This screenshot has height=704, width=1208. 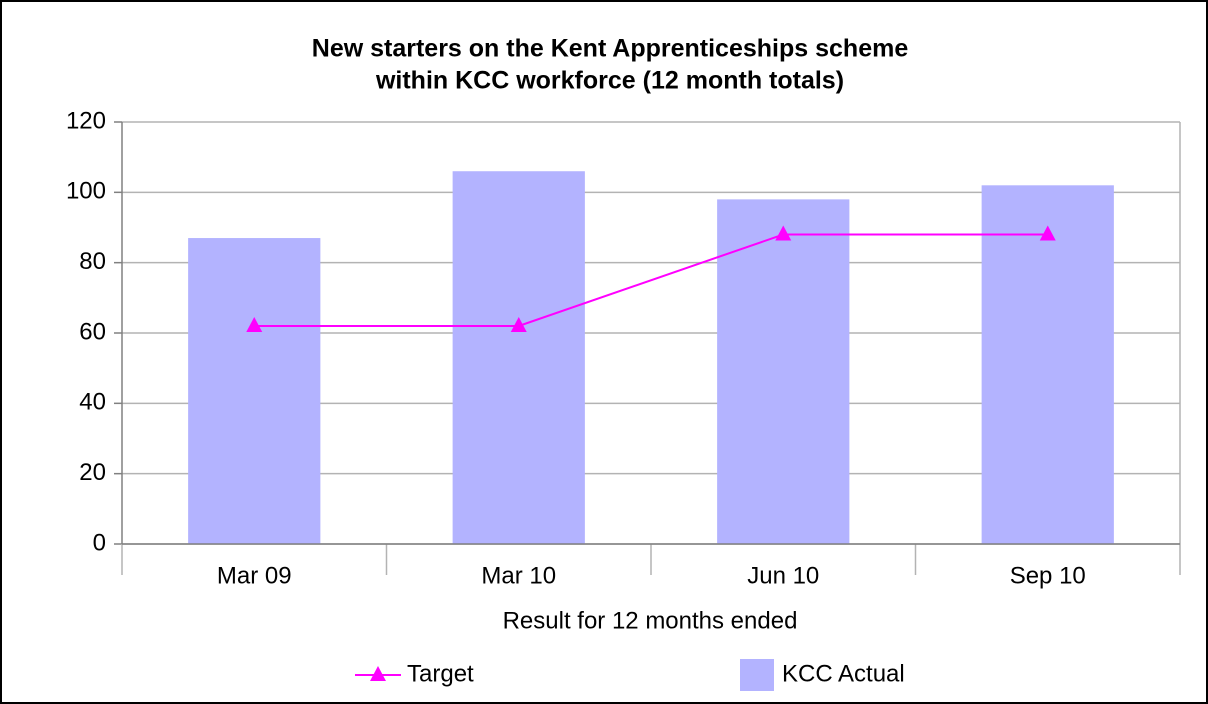 What do you see at coordinates (92, 331) in the screenshot?
I see `y-tick-label: 60` at bounding box center [92, 331].